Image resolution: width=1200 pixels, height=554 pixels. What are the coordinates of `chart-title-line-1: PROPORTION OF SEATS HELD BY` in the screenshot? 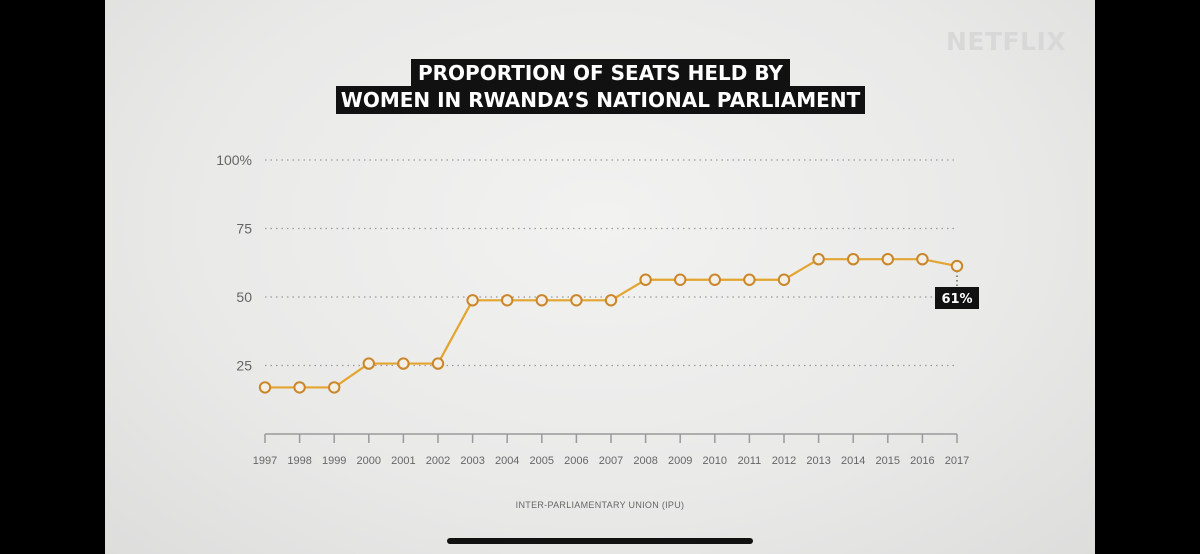 It's located at (600, 73).